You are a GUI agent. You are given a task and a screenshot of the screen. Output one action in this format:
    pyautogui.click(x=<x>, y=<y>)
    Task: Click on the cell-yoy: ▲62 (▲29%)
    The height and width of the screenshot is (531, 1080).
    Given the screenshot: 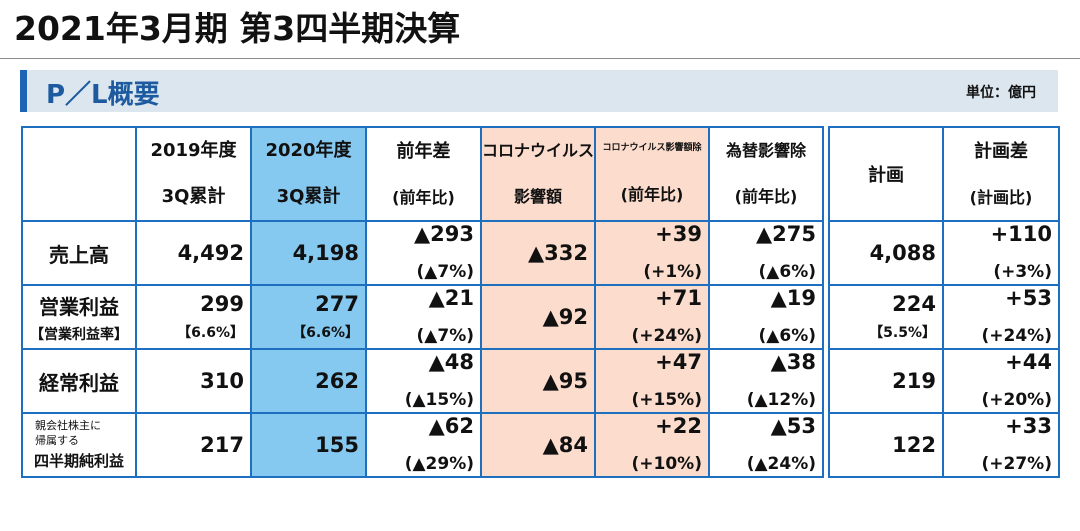 What is the action you would take?
    pyautogui.click(x=423, y=445)
    